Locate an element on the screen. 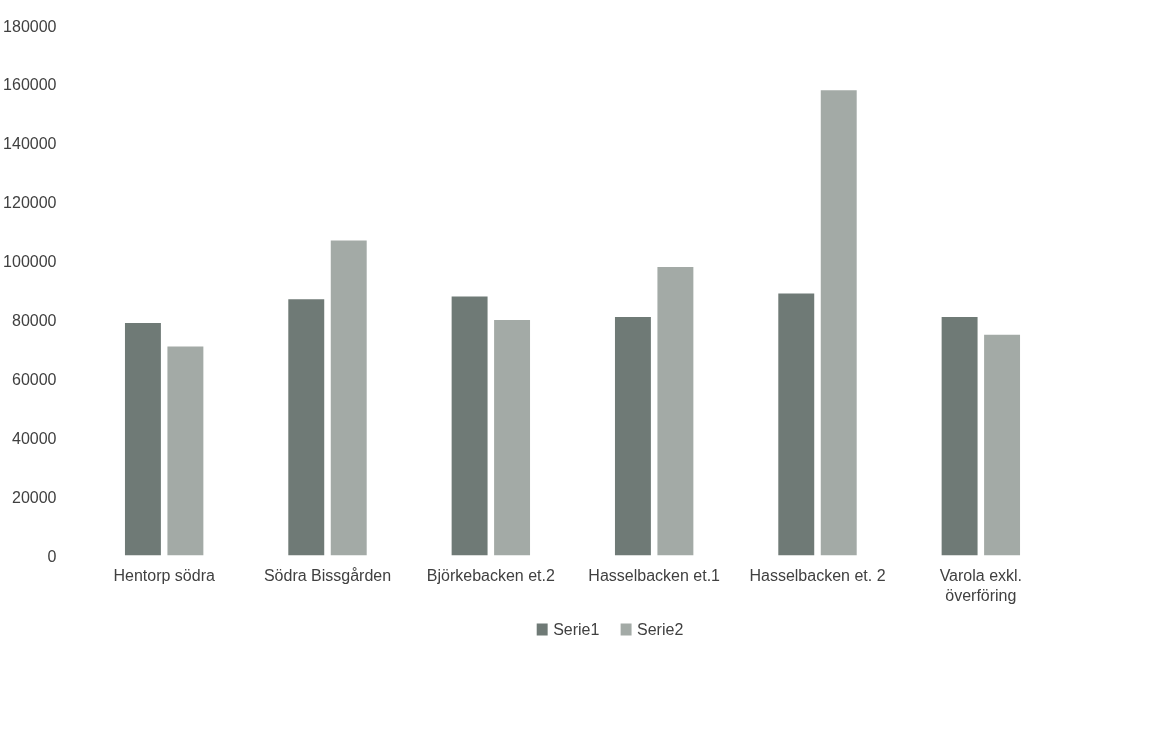  legend-label: Serie2 is located at coordinates (660, 629).